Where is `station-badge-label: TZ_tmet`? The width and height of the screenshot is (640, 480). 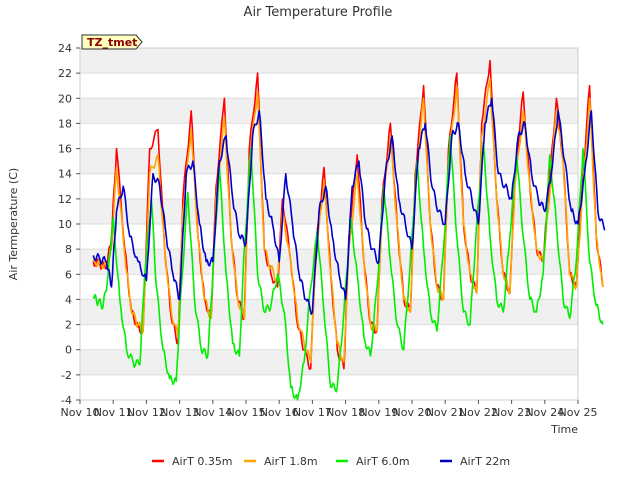
station-badge-label: TZ_tmet is located at coordinates (112, 42).